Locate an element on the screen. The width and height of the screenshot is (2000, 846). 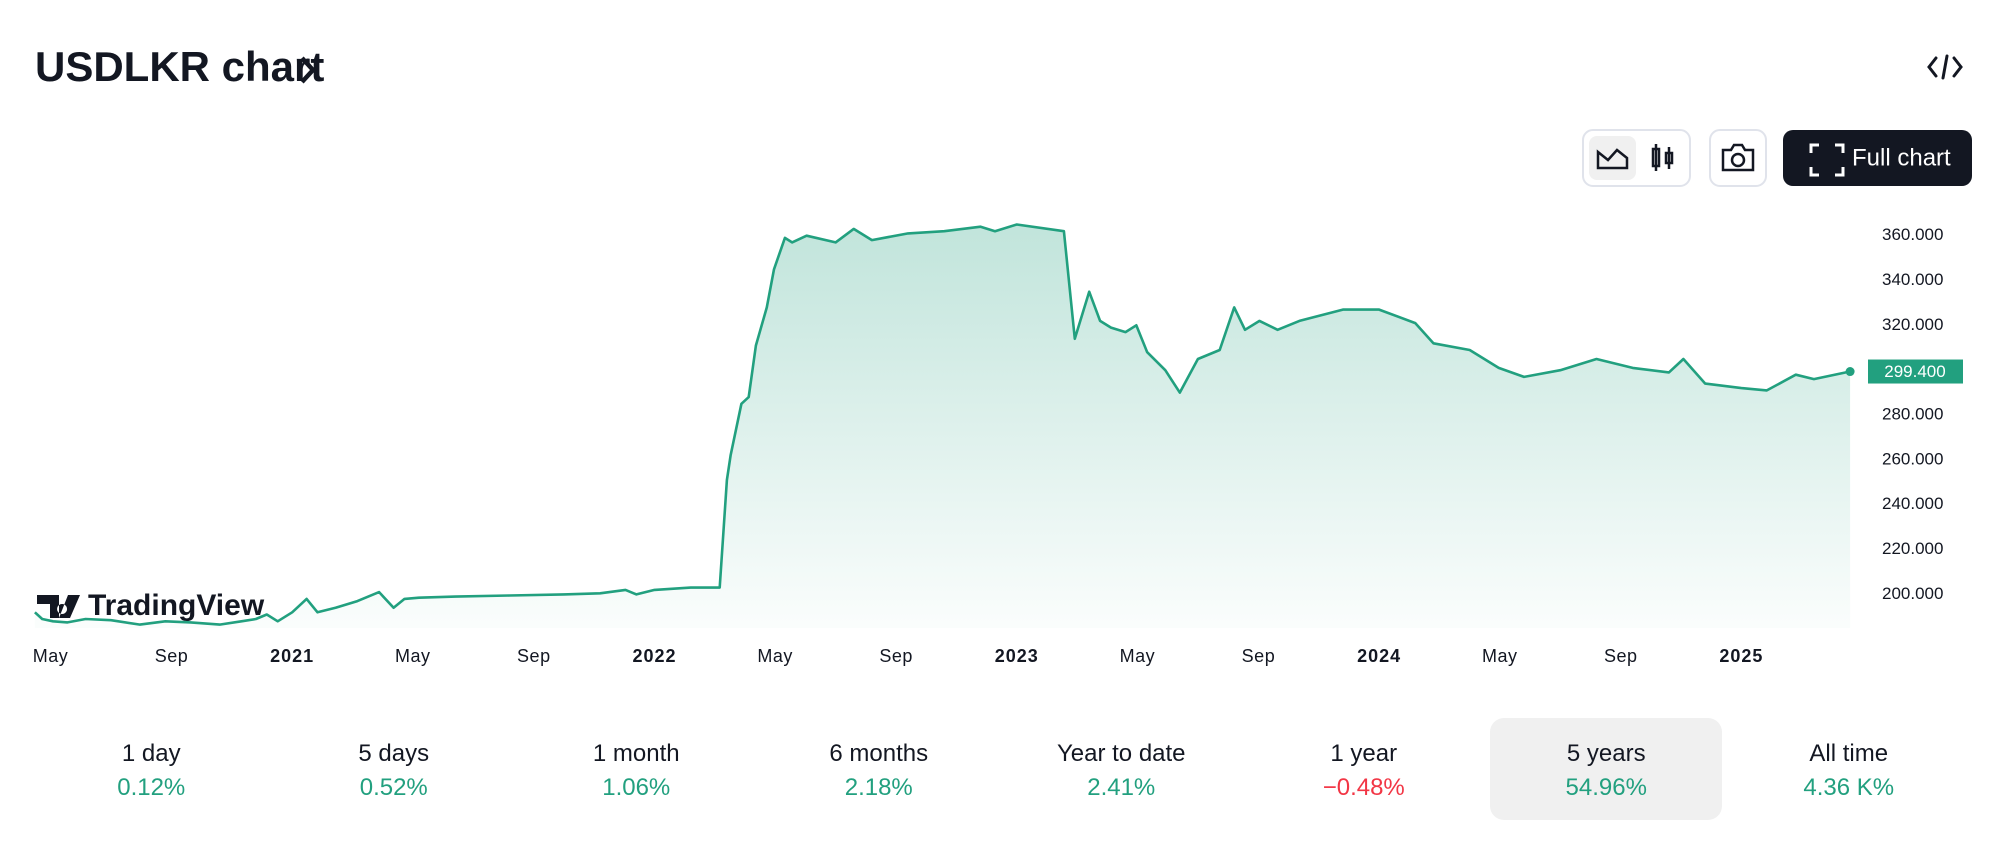
tradingview-logo: TradingView is located at coordinates (151, 605).